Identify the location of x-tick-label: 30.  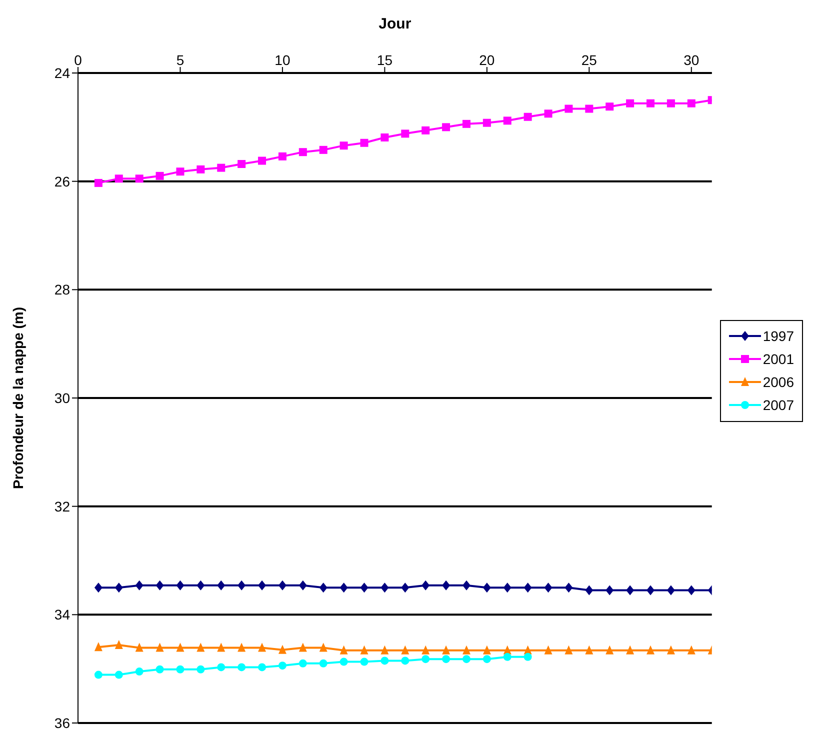
(692, 60).